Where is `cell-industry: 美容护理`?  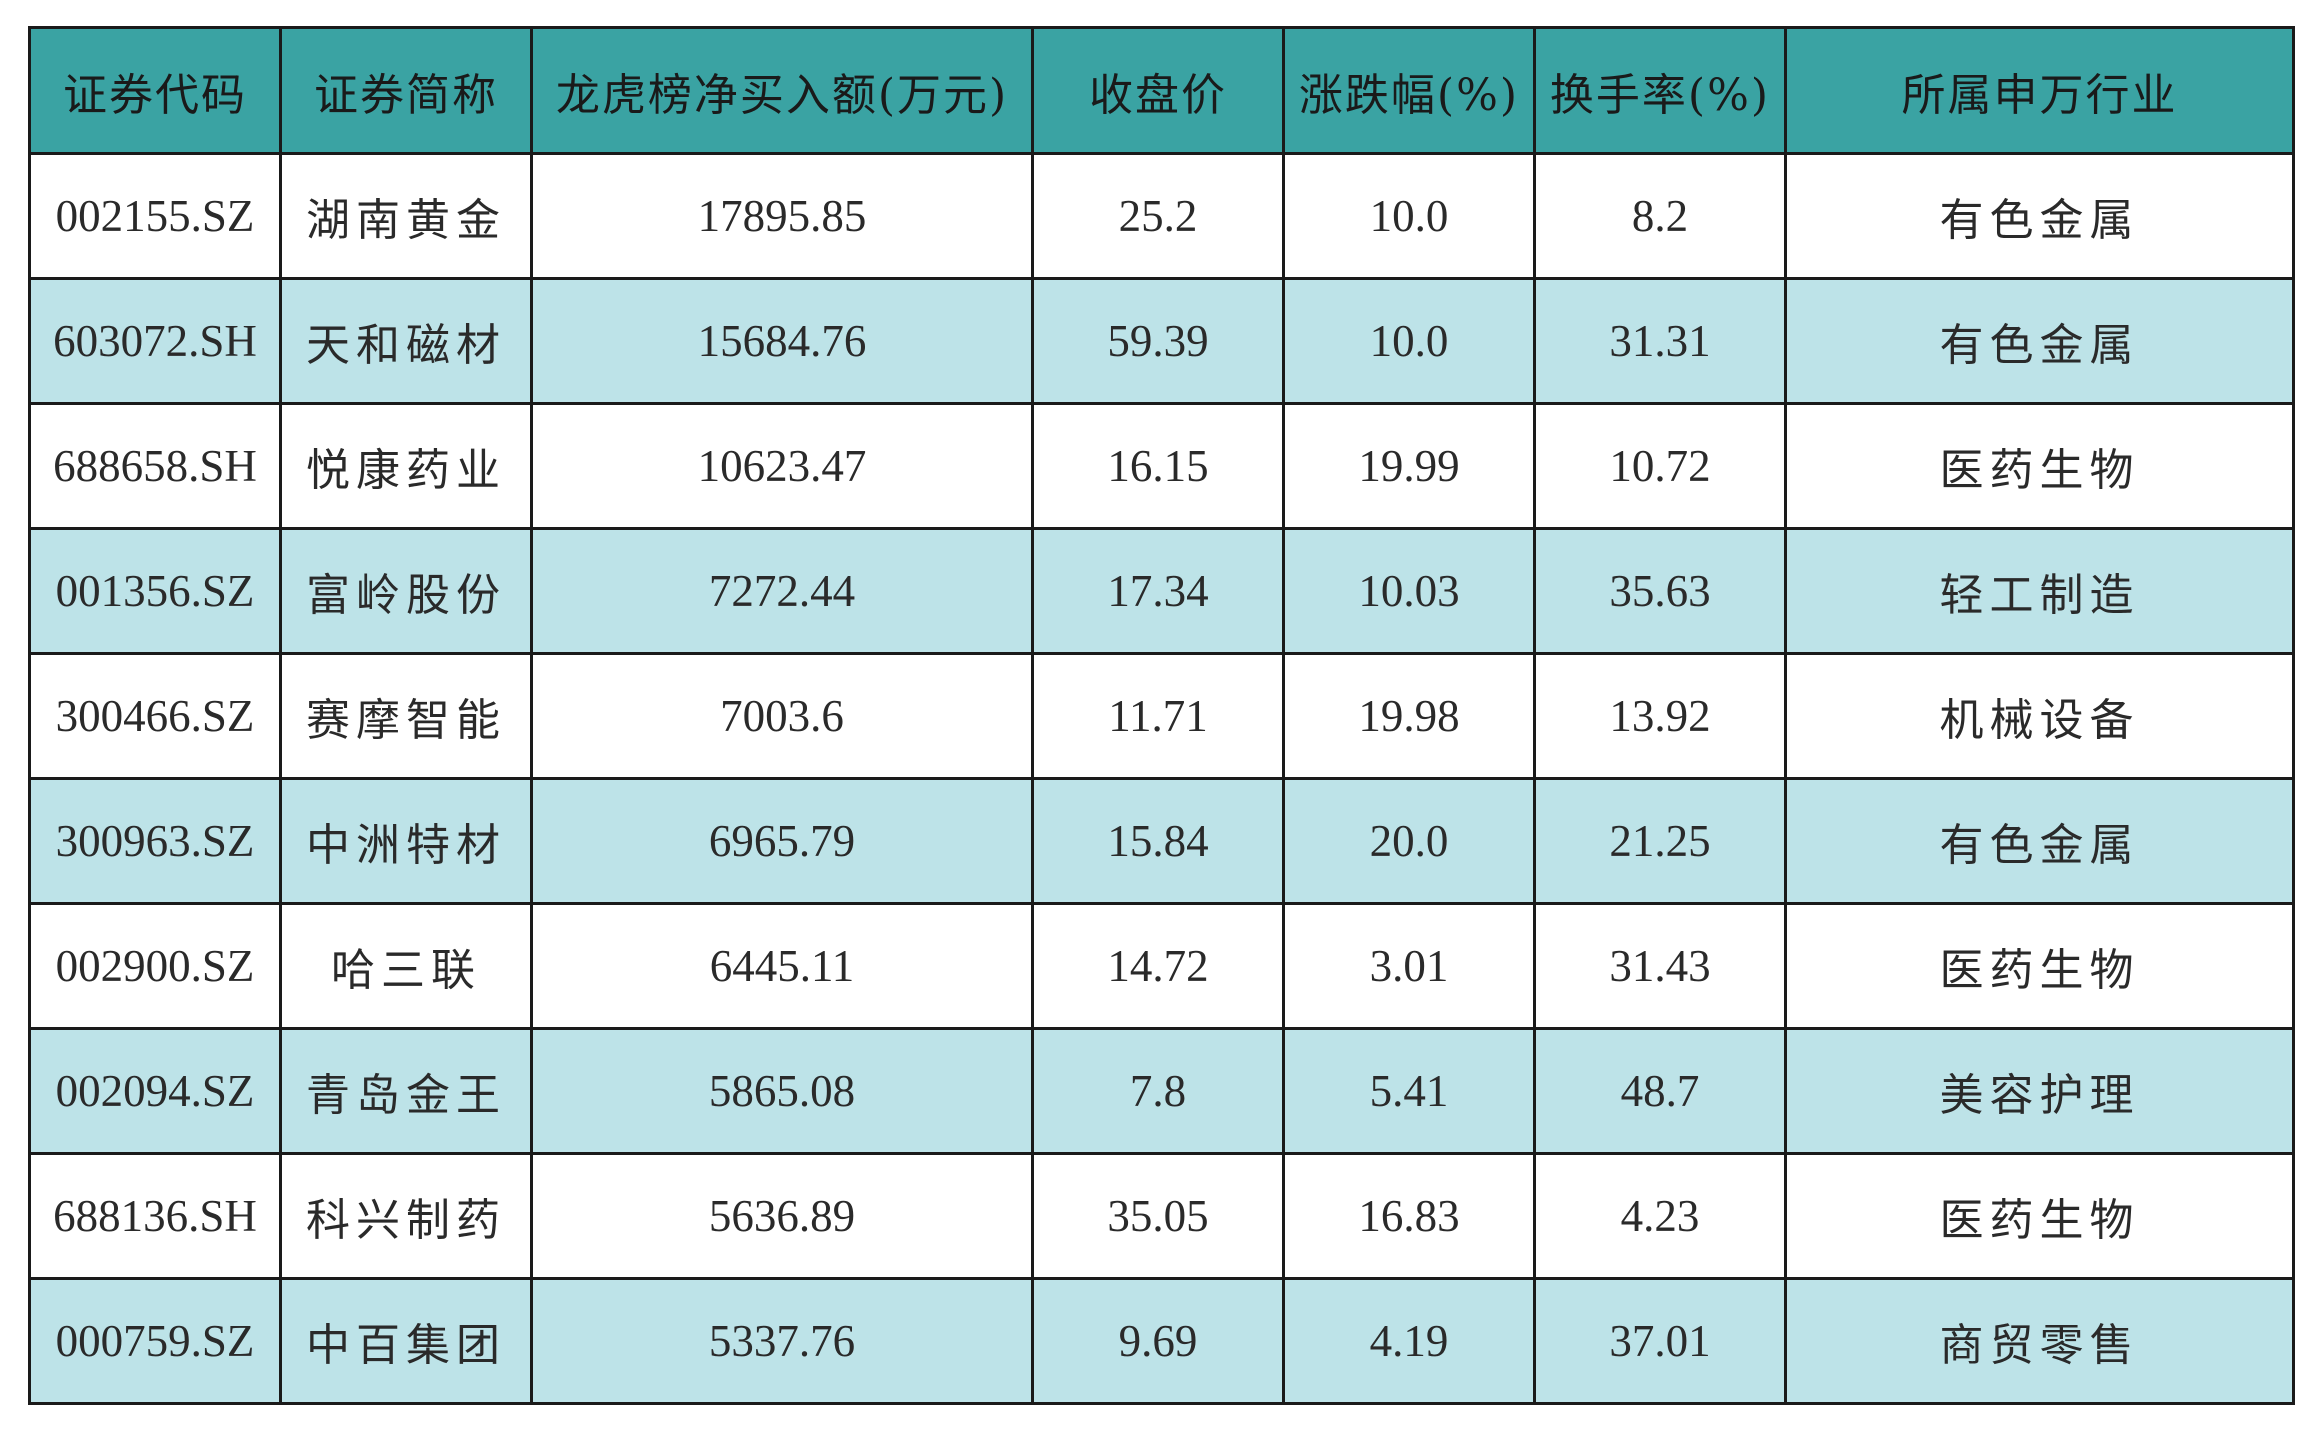
cell-industry: 美容护理 is located at coordinates (2039, 1091).